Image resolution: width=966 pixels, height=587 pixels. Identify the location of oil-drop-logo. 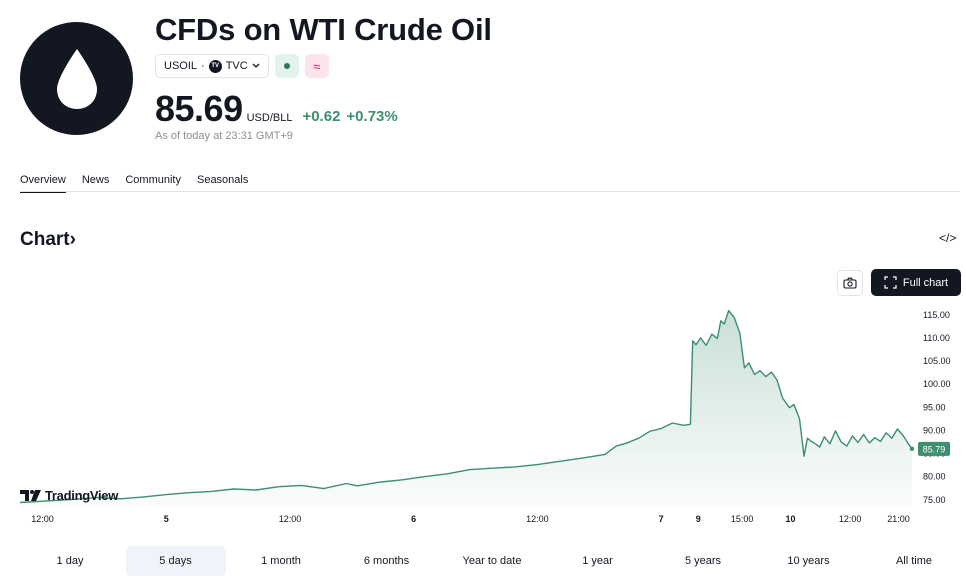
(76, 78).